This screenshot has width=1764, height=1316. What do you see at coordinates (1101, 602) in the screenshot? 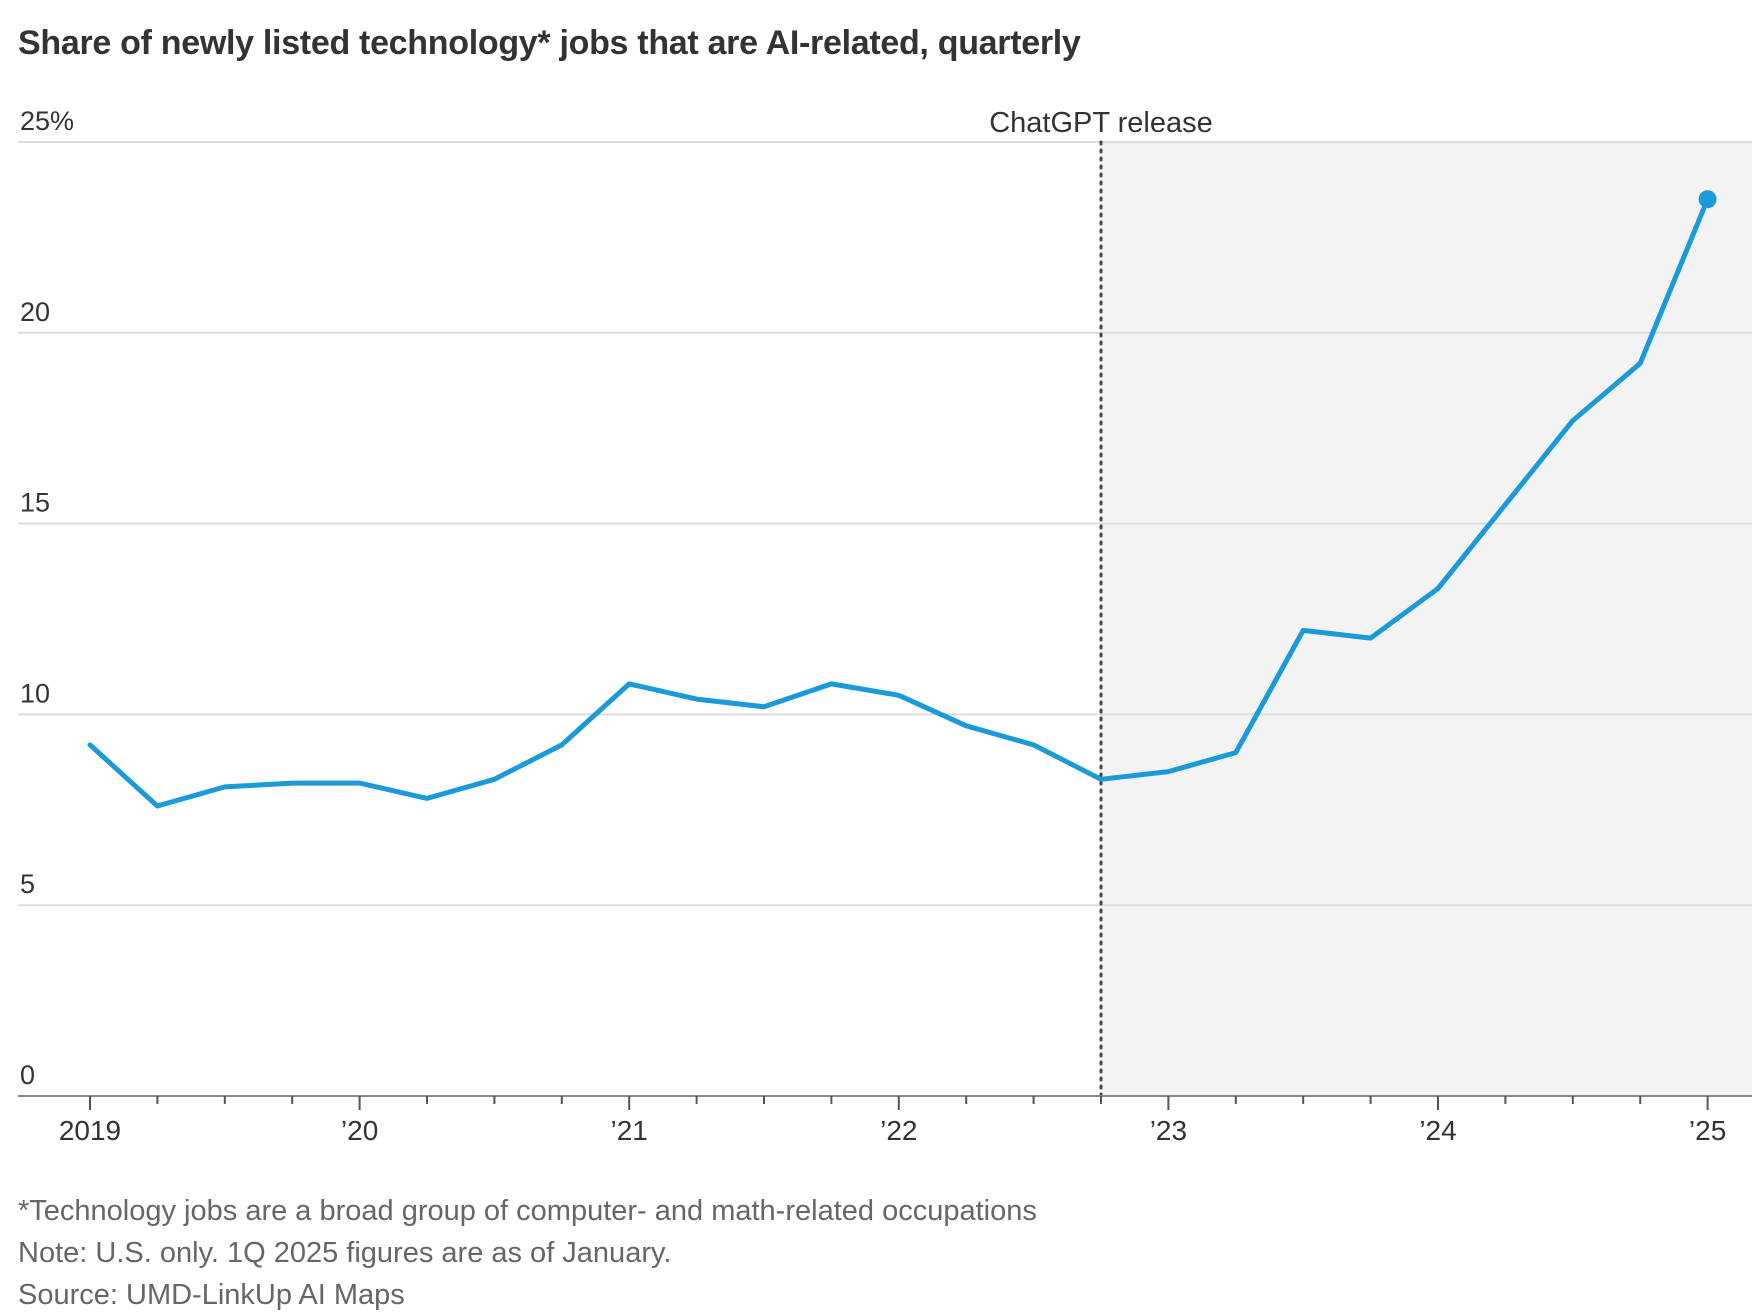
I see `annotation-layer: ChatGPT release` at bounding box center [1101, 602].